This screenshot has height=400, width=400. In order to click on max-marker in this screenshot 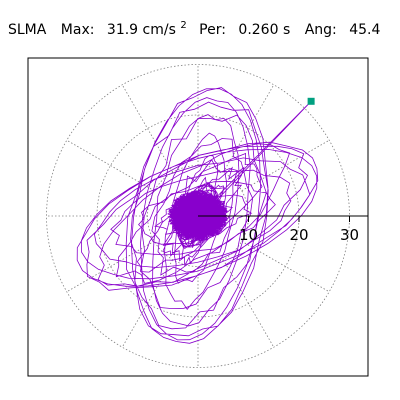, I will do `click(311, 101)`.